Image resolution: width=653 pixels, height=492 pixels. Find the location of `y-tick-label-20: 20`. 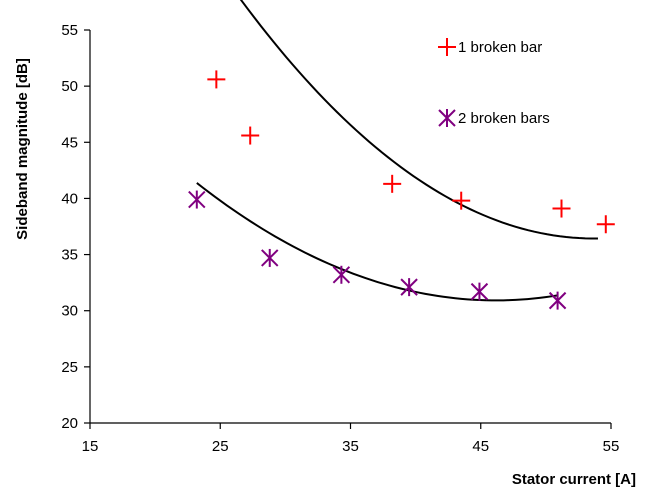

y-tick-label-20: 20 is located at coordinates (69, 423).